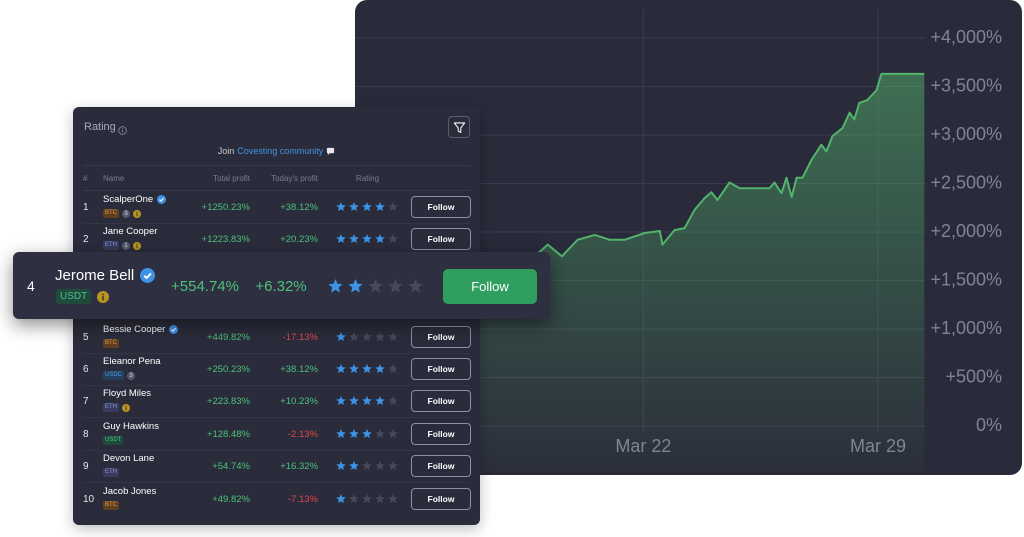 This screenshot has height=537, width=1024. I want to click on column-header: Rating, so click(367, 178).